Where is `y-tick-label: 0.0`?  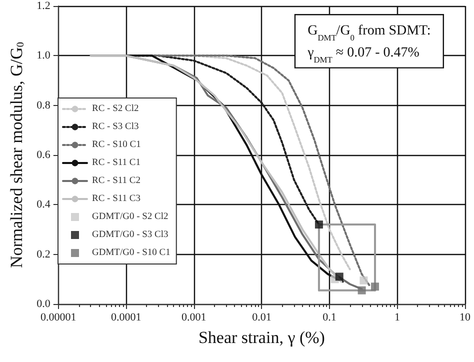 y-tick-label: 0.0 is located at coordinates (43, 304).